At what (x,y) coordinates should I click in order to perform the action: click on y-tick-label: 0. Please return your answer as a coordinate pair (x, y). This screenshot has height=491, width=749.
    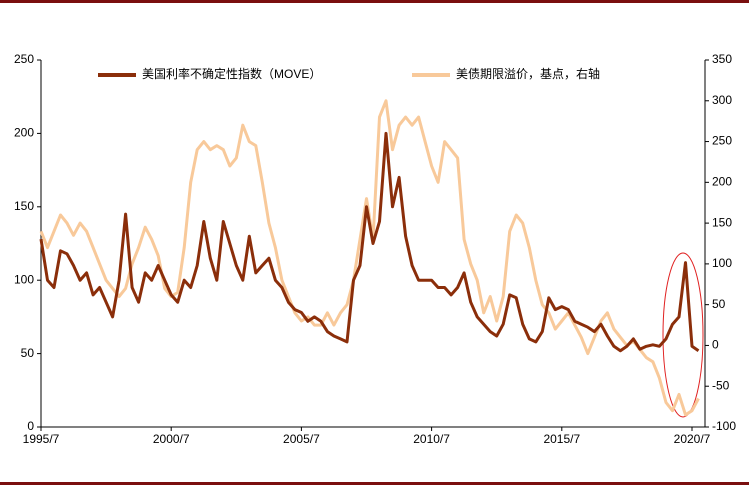
    Looking at the image, I should click on (30, 426).